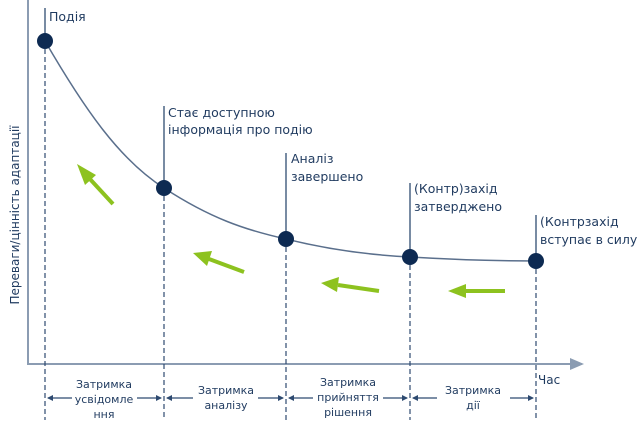 The image size is (640, 431). What do you see at coordinates (15, 215) in the screenshot?
I see `y-axis-label: Переваги/цінність адаптації` at bounding box center [15, 215].